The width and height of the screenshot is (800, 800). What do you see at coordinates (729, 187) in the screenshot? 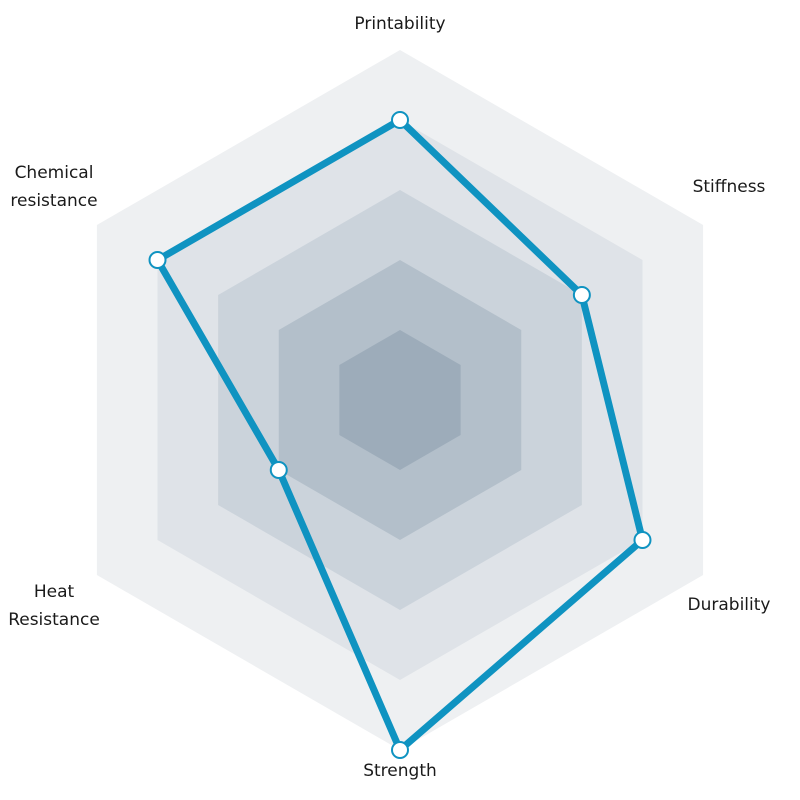
I see `axis-label-stiffness: Stiffness` at bounding box center [729, 187].